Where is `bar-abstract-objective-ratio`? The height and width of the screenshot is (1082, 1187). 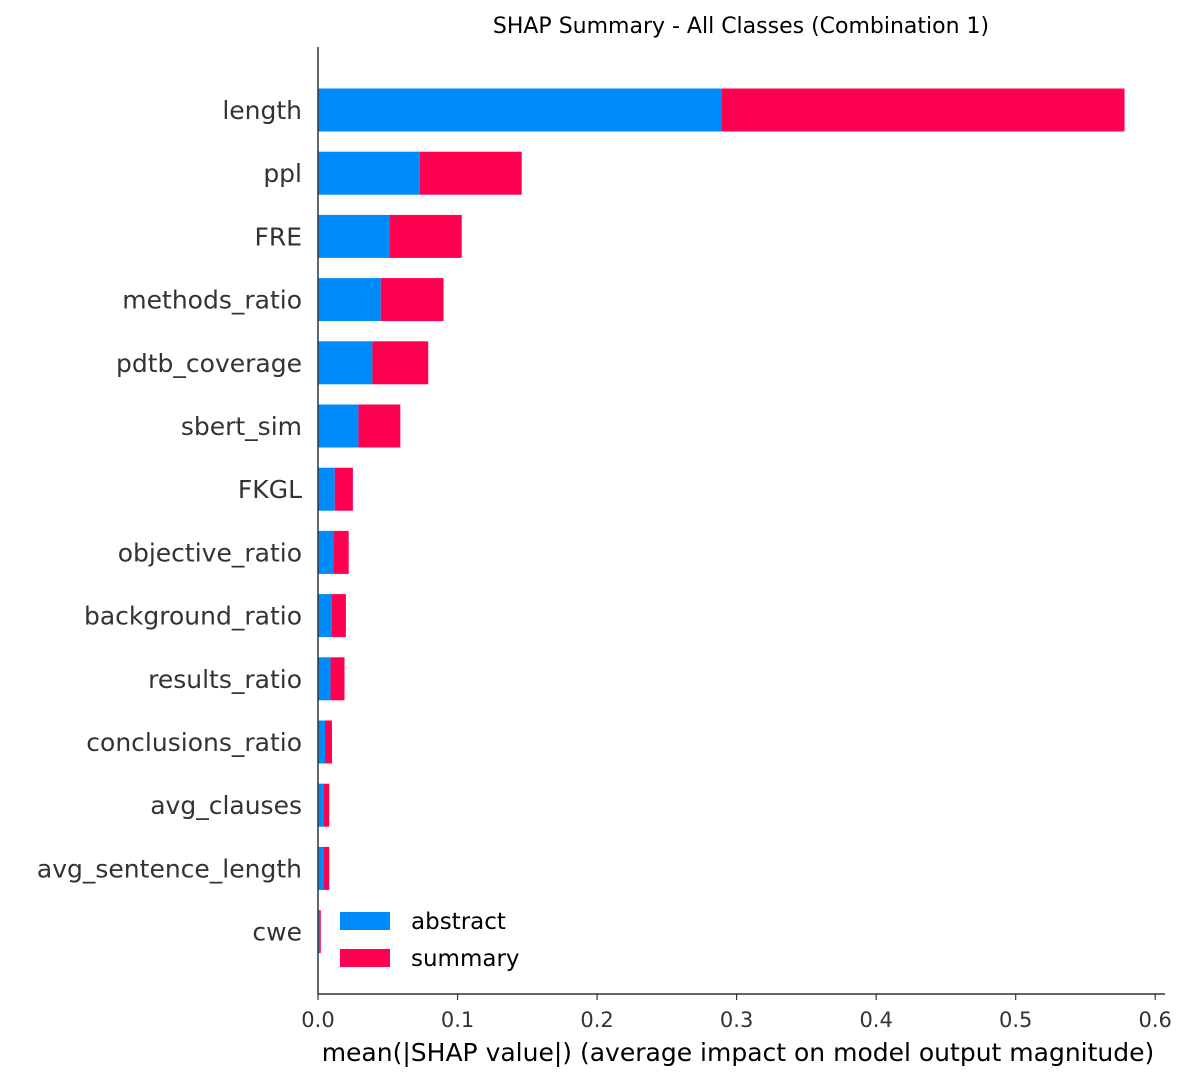 bar-abstract-objective-ratio is located at coordinates (326, 552).